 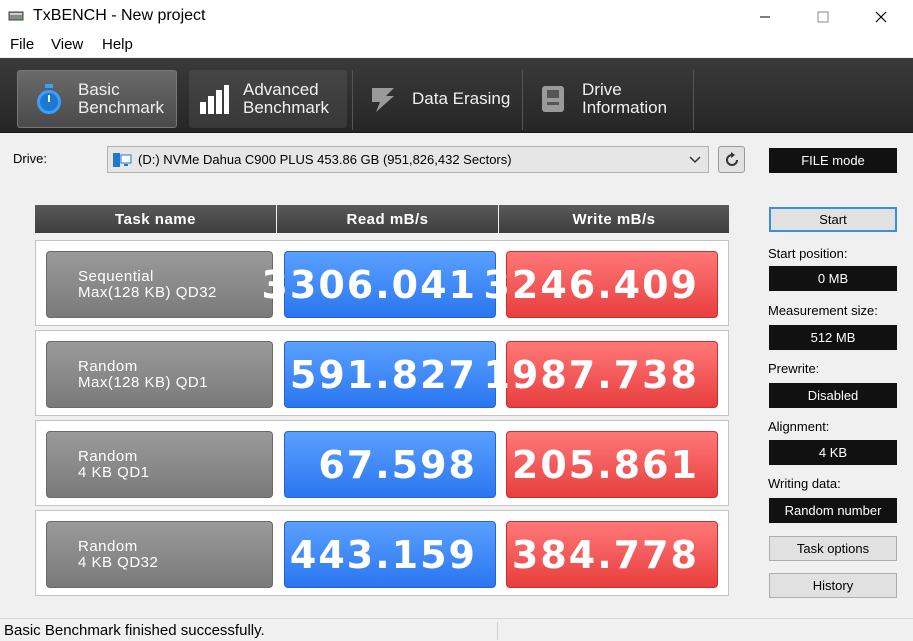 I want to click on write-value: 1987.738, so click(x=600, y=374).